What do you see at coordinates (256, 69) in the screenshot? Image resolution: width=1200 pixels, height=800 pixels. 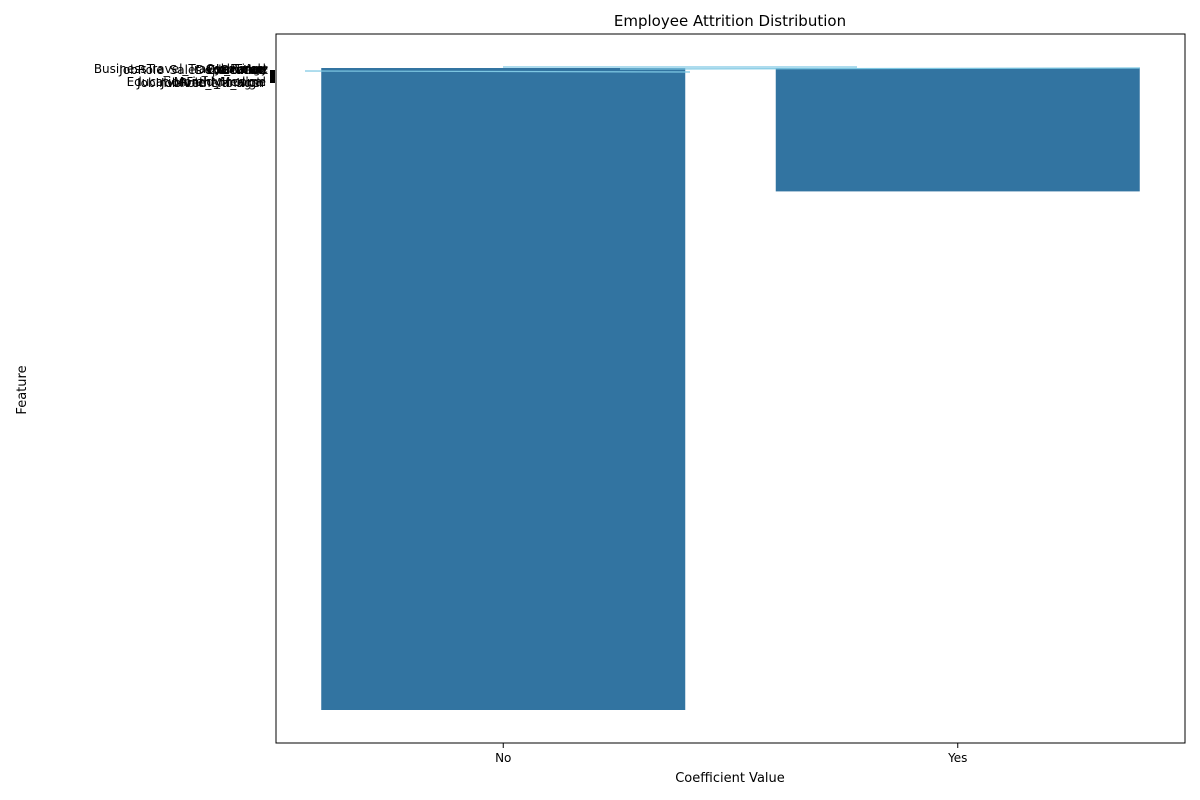 I see `feature-label: Age` at bounding box center [256, 69].